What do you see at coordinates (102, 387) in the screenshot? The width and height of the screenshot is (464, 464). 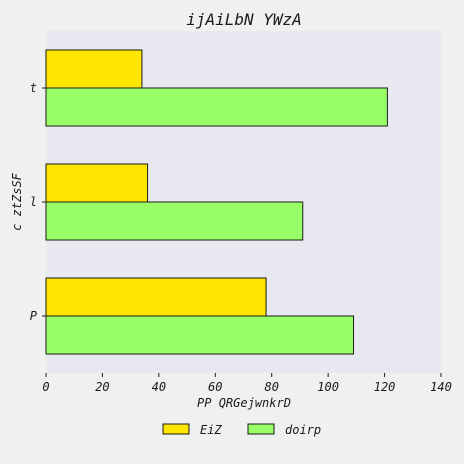 I see `x-tick-label: 20` at bounding box center [102, 387].